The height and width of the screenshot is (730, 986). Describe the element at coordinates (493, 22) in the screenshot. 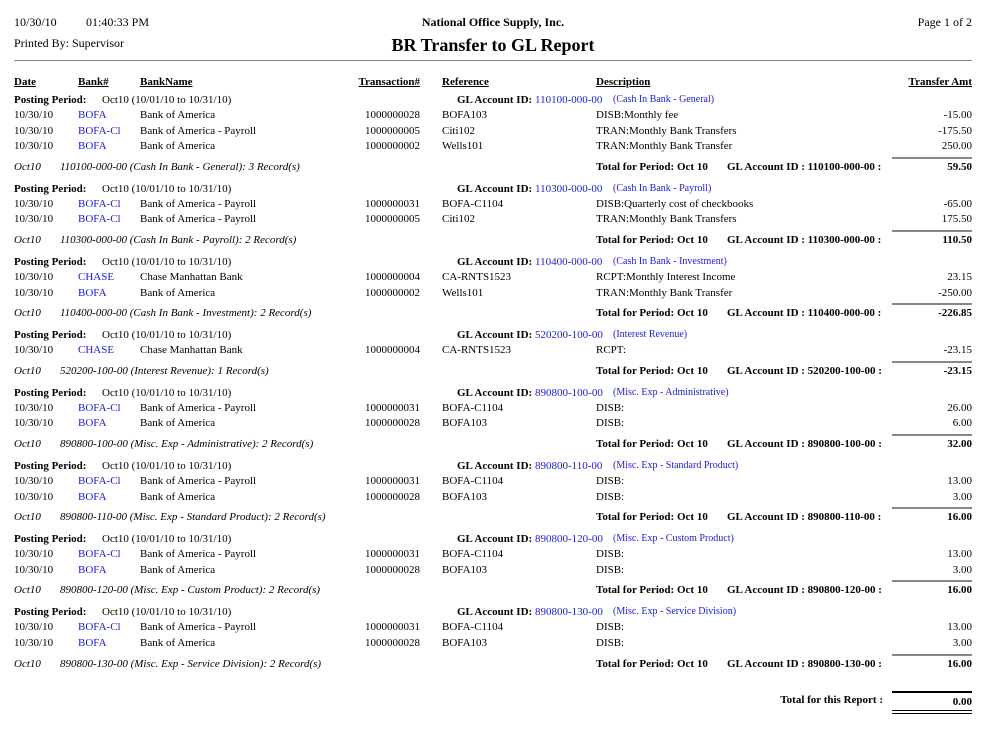

I see `company-name: National Office Supply, Inc.` at that location.